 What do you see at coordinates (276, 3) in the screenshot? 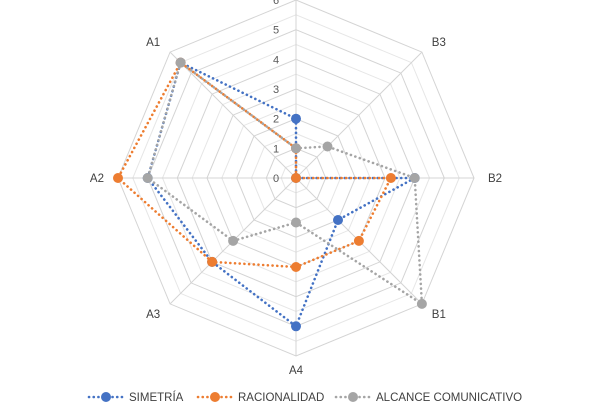
I see `tick-label: 6` at bounding box center [276, 3].